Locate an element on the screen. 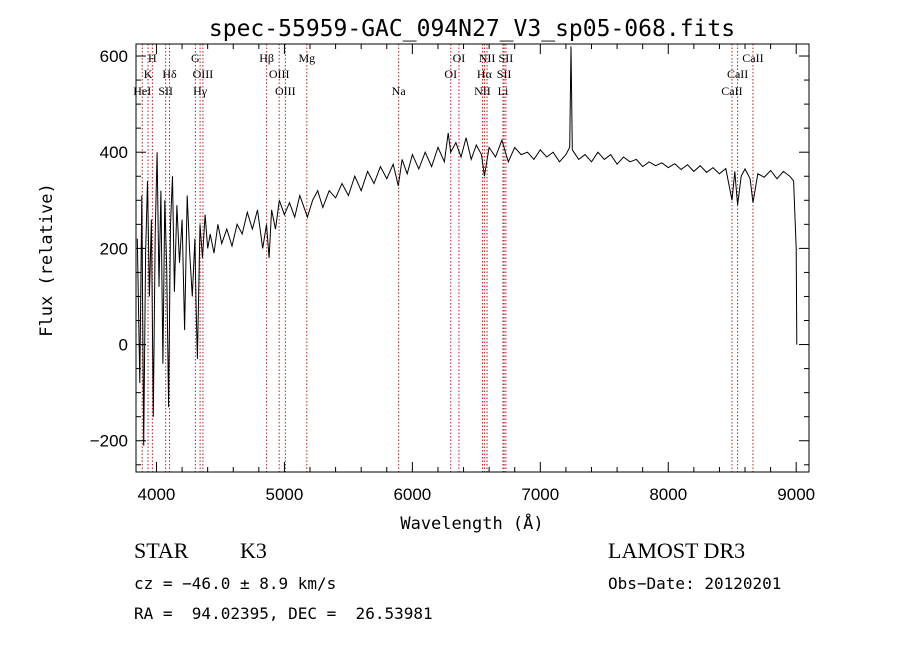 The width and height of the screenshot is (900, 649). y-tick-label: 400 is located at coordinates (114, 152).